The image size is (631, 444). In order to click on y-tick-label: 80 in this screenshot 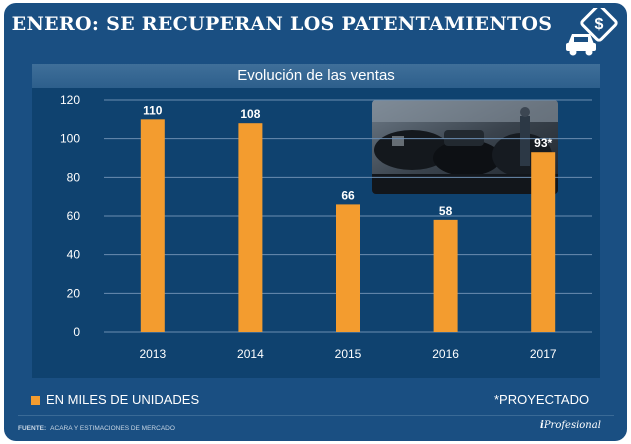, I will do `click(74, 177)`.